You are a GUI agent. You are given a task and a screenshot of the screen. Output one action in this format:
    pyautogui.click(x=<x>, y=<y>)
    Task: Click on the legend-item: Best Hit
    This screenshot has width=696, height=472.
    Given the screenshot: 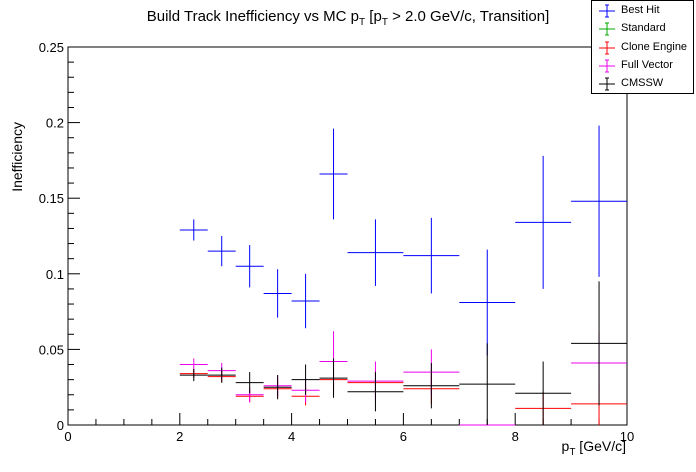 What is the action you would take?
    pyautogui.click(x=642, y=11)
    